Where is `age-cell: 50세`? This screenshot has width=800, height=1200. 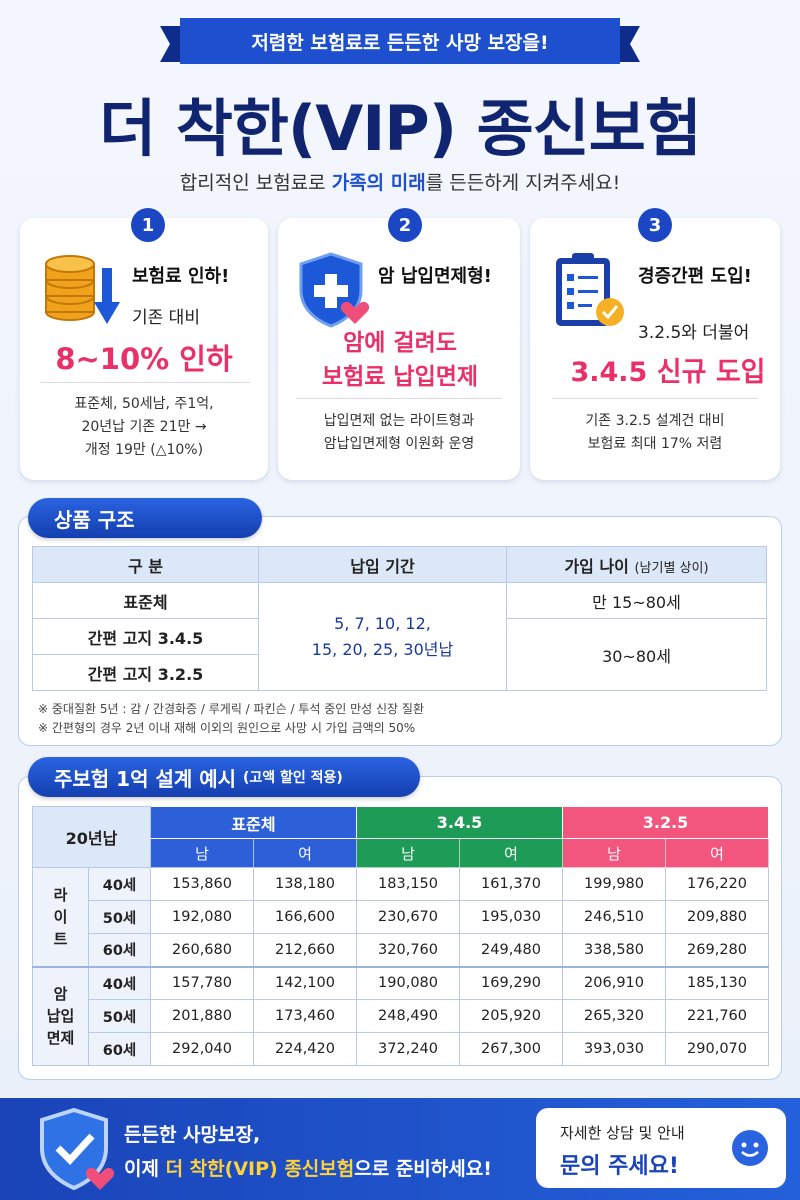 age-cell: 50세 is located at coordinates (119, 917).